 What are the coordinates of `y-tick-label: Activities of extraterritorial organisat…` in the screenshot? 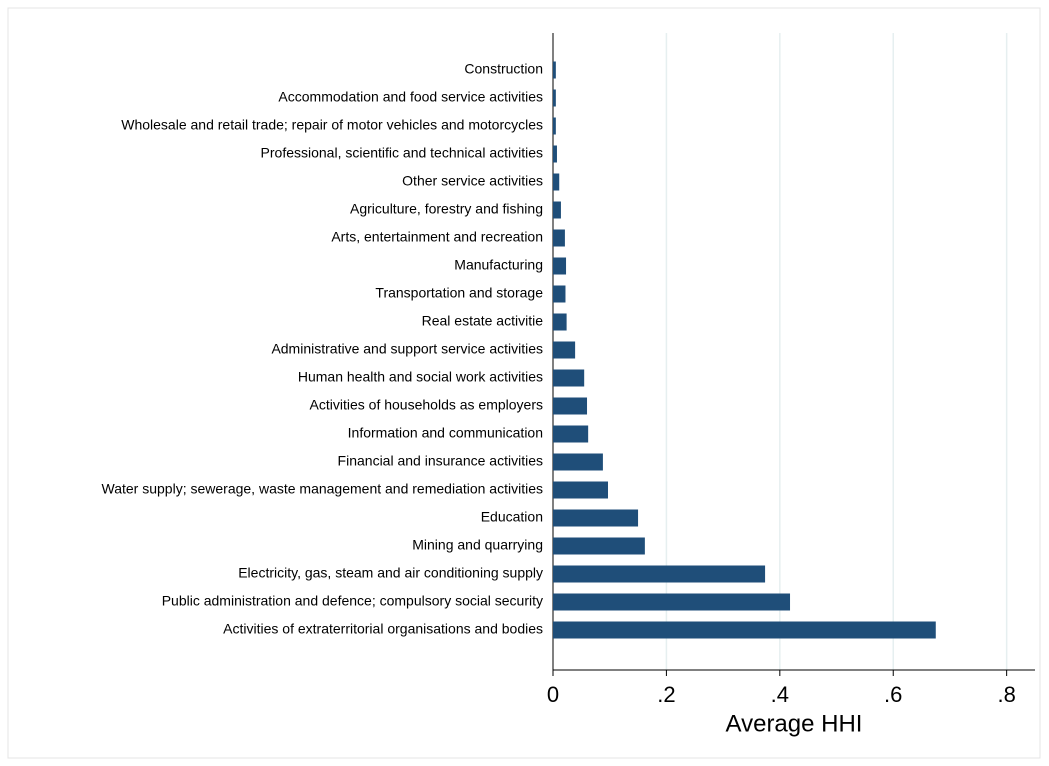 It's located at (383, 629).